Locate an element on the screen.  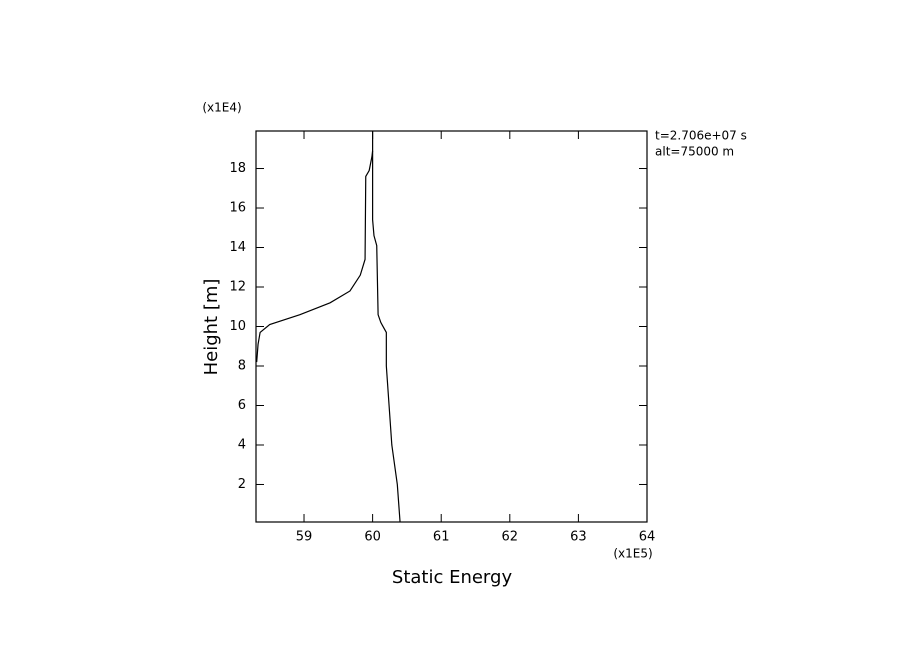
x-tick-label: 63 is located at coordinates (578, 537).